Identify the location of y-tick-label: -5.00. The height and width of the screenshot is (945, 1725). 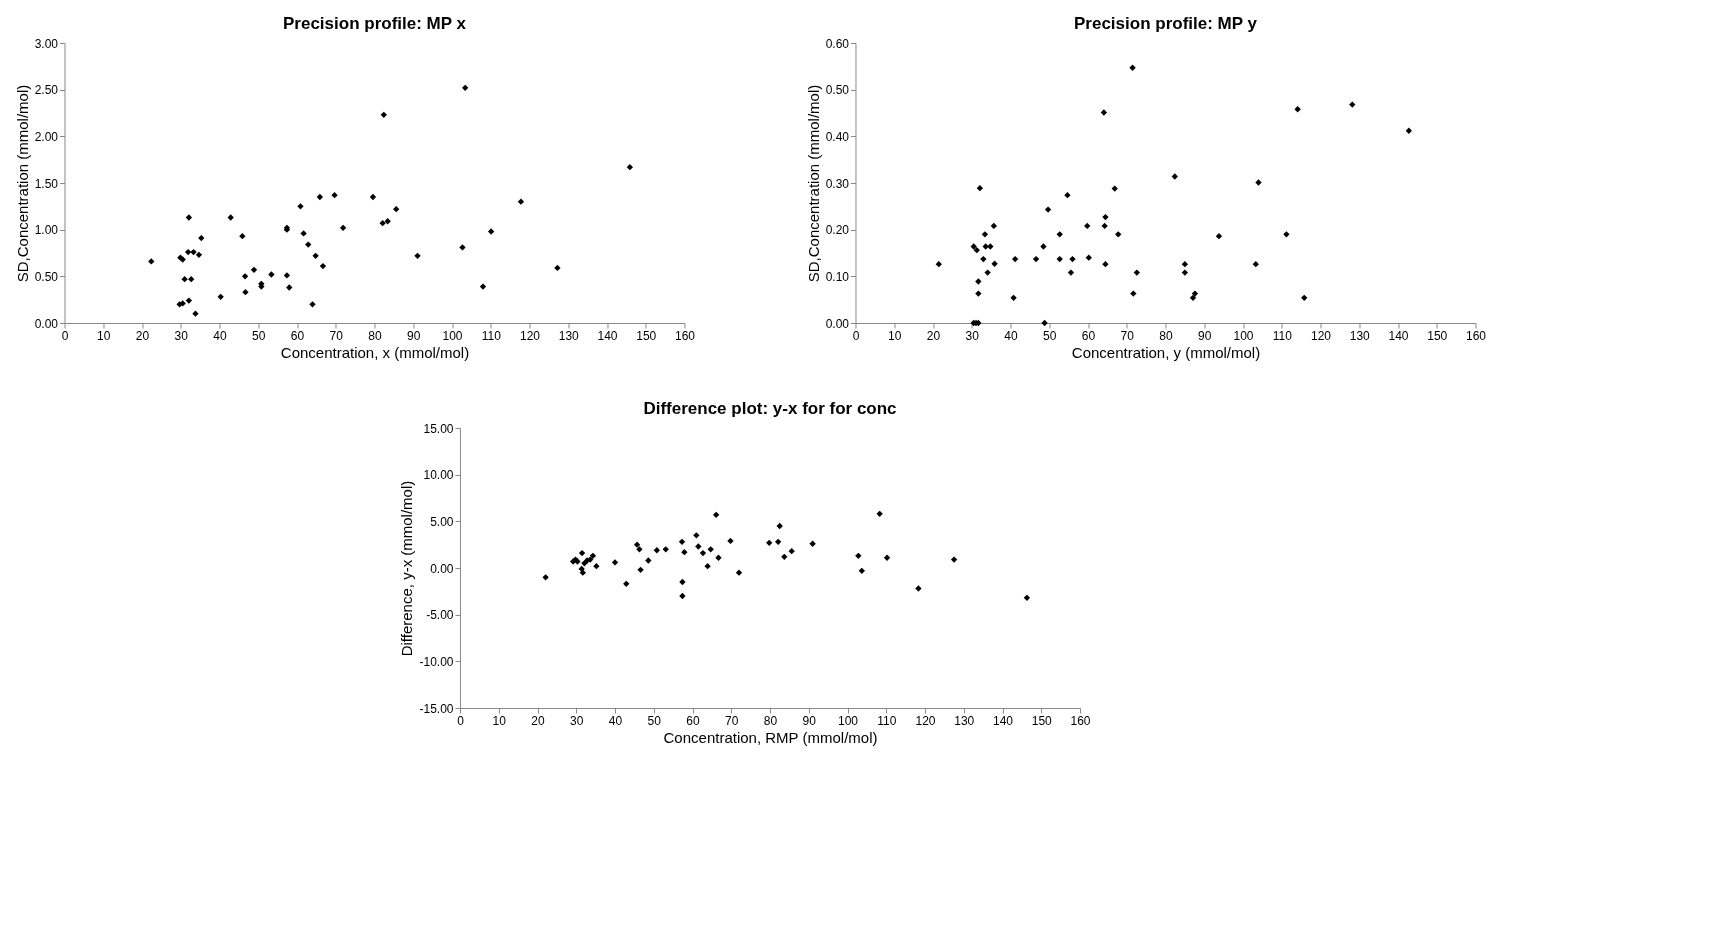
(440, 615).